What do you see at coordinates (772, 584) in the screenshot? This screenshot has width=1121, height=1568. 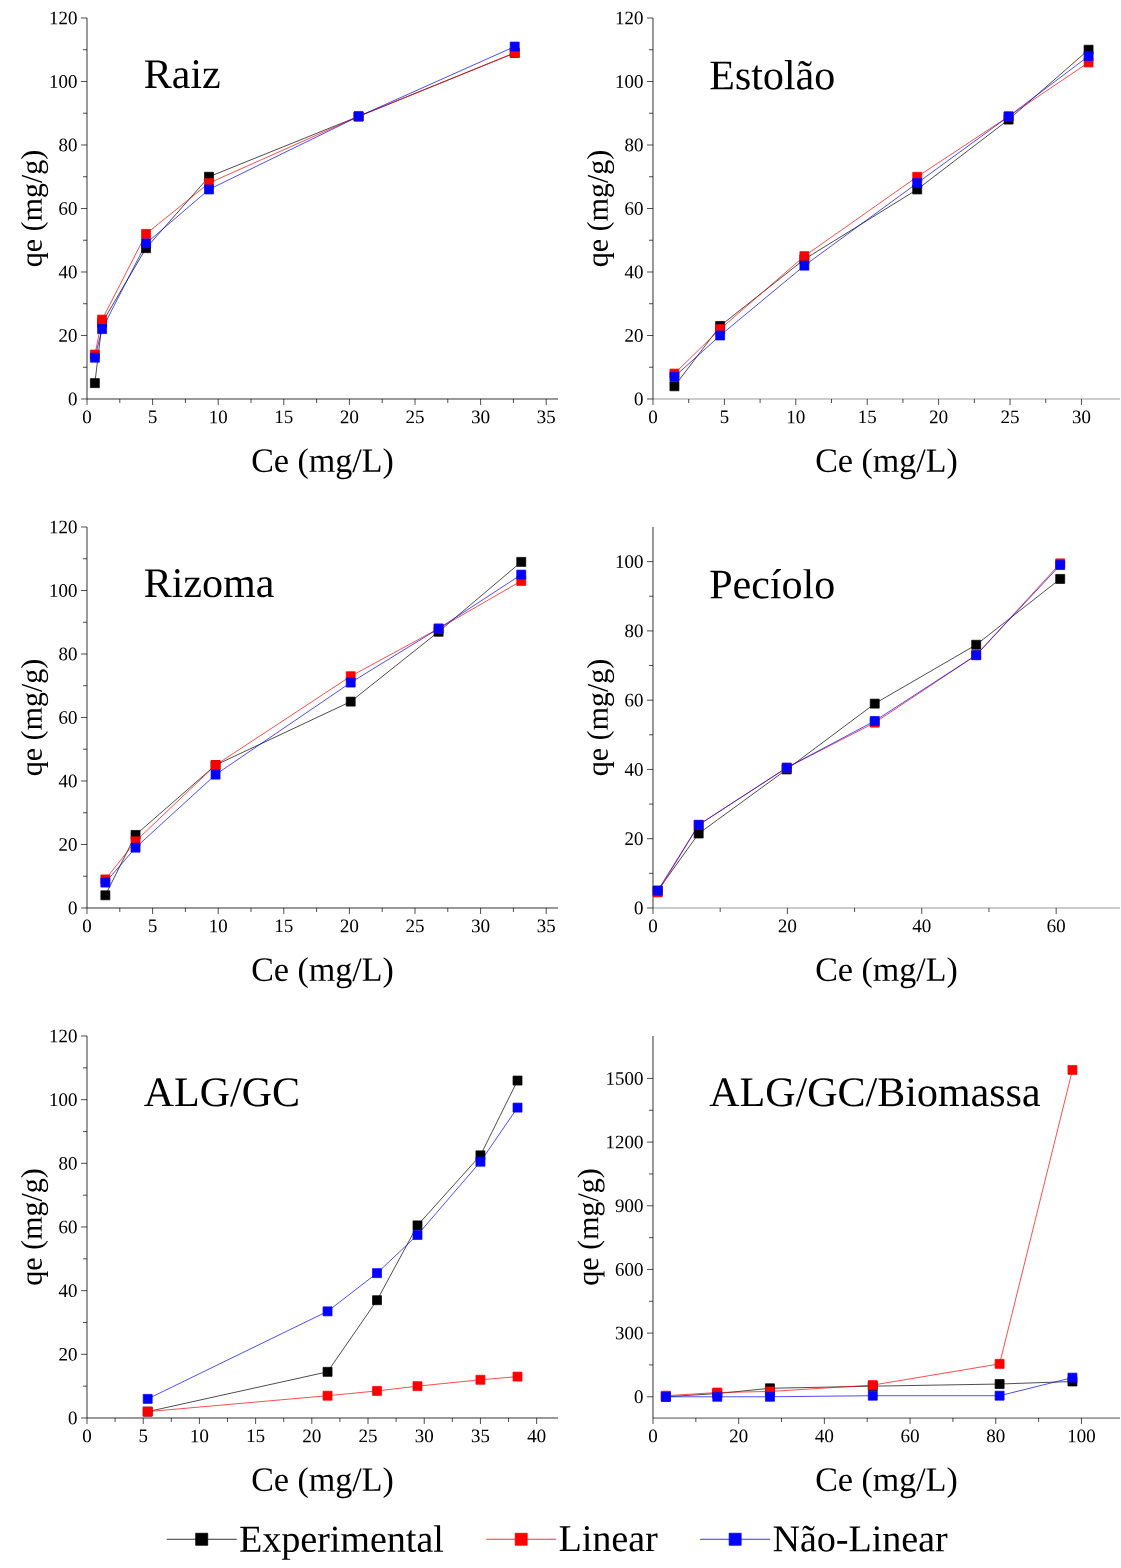 I see `text: Pecíolo` at bounding box center [772, 584].